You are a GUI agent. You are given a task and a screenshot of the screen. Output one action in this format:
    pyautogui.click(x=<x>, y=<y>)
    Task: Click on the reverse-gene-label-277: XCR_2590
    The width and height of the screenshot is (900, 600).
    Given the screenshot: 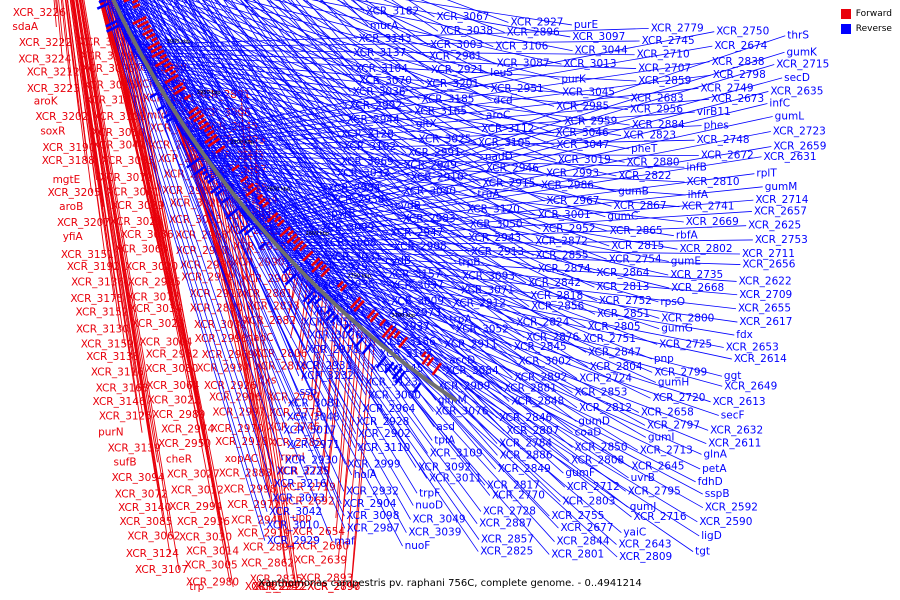 What is the action you would take?
    pyautogui.click(x=725, y=522)
    